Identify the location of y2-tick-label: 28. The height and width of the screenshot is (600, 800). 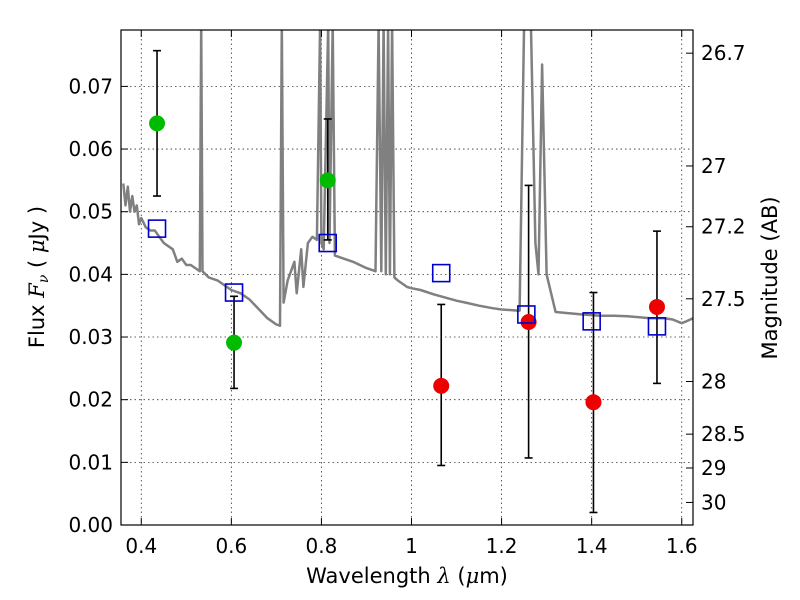
(713, 382).